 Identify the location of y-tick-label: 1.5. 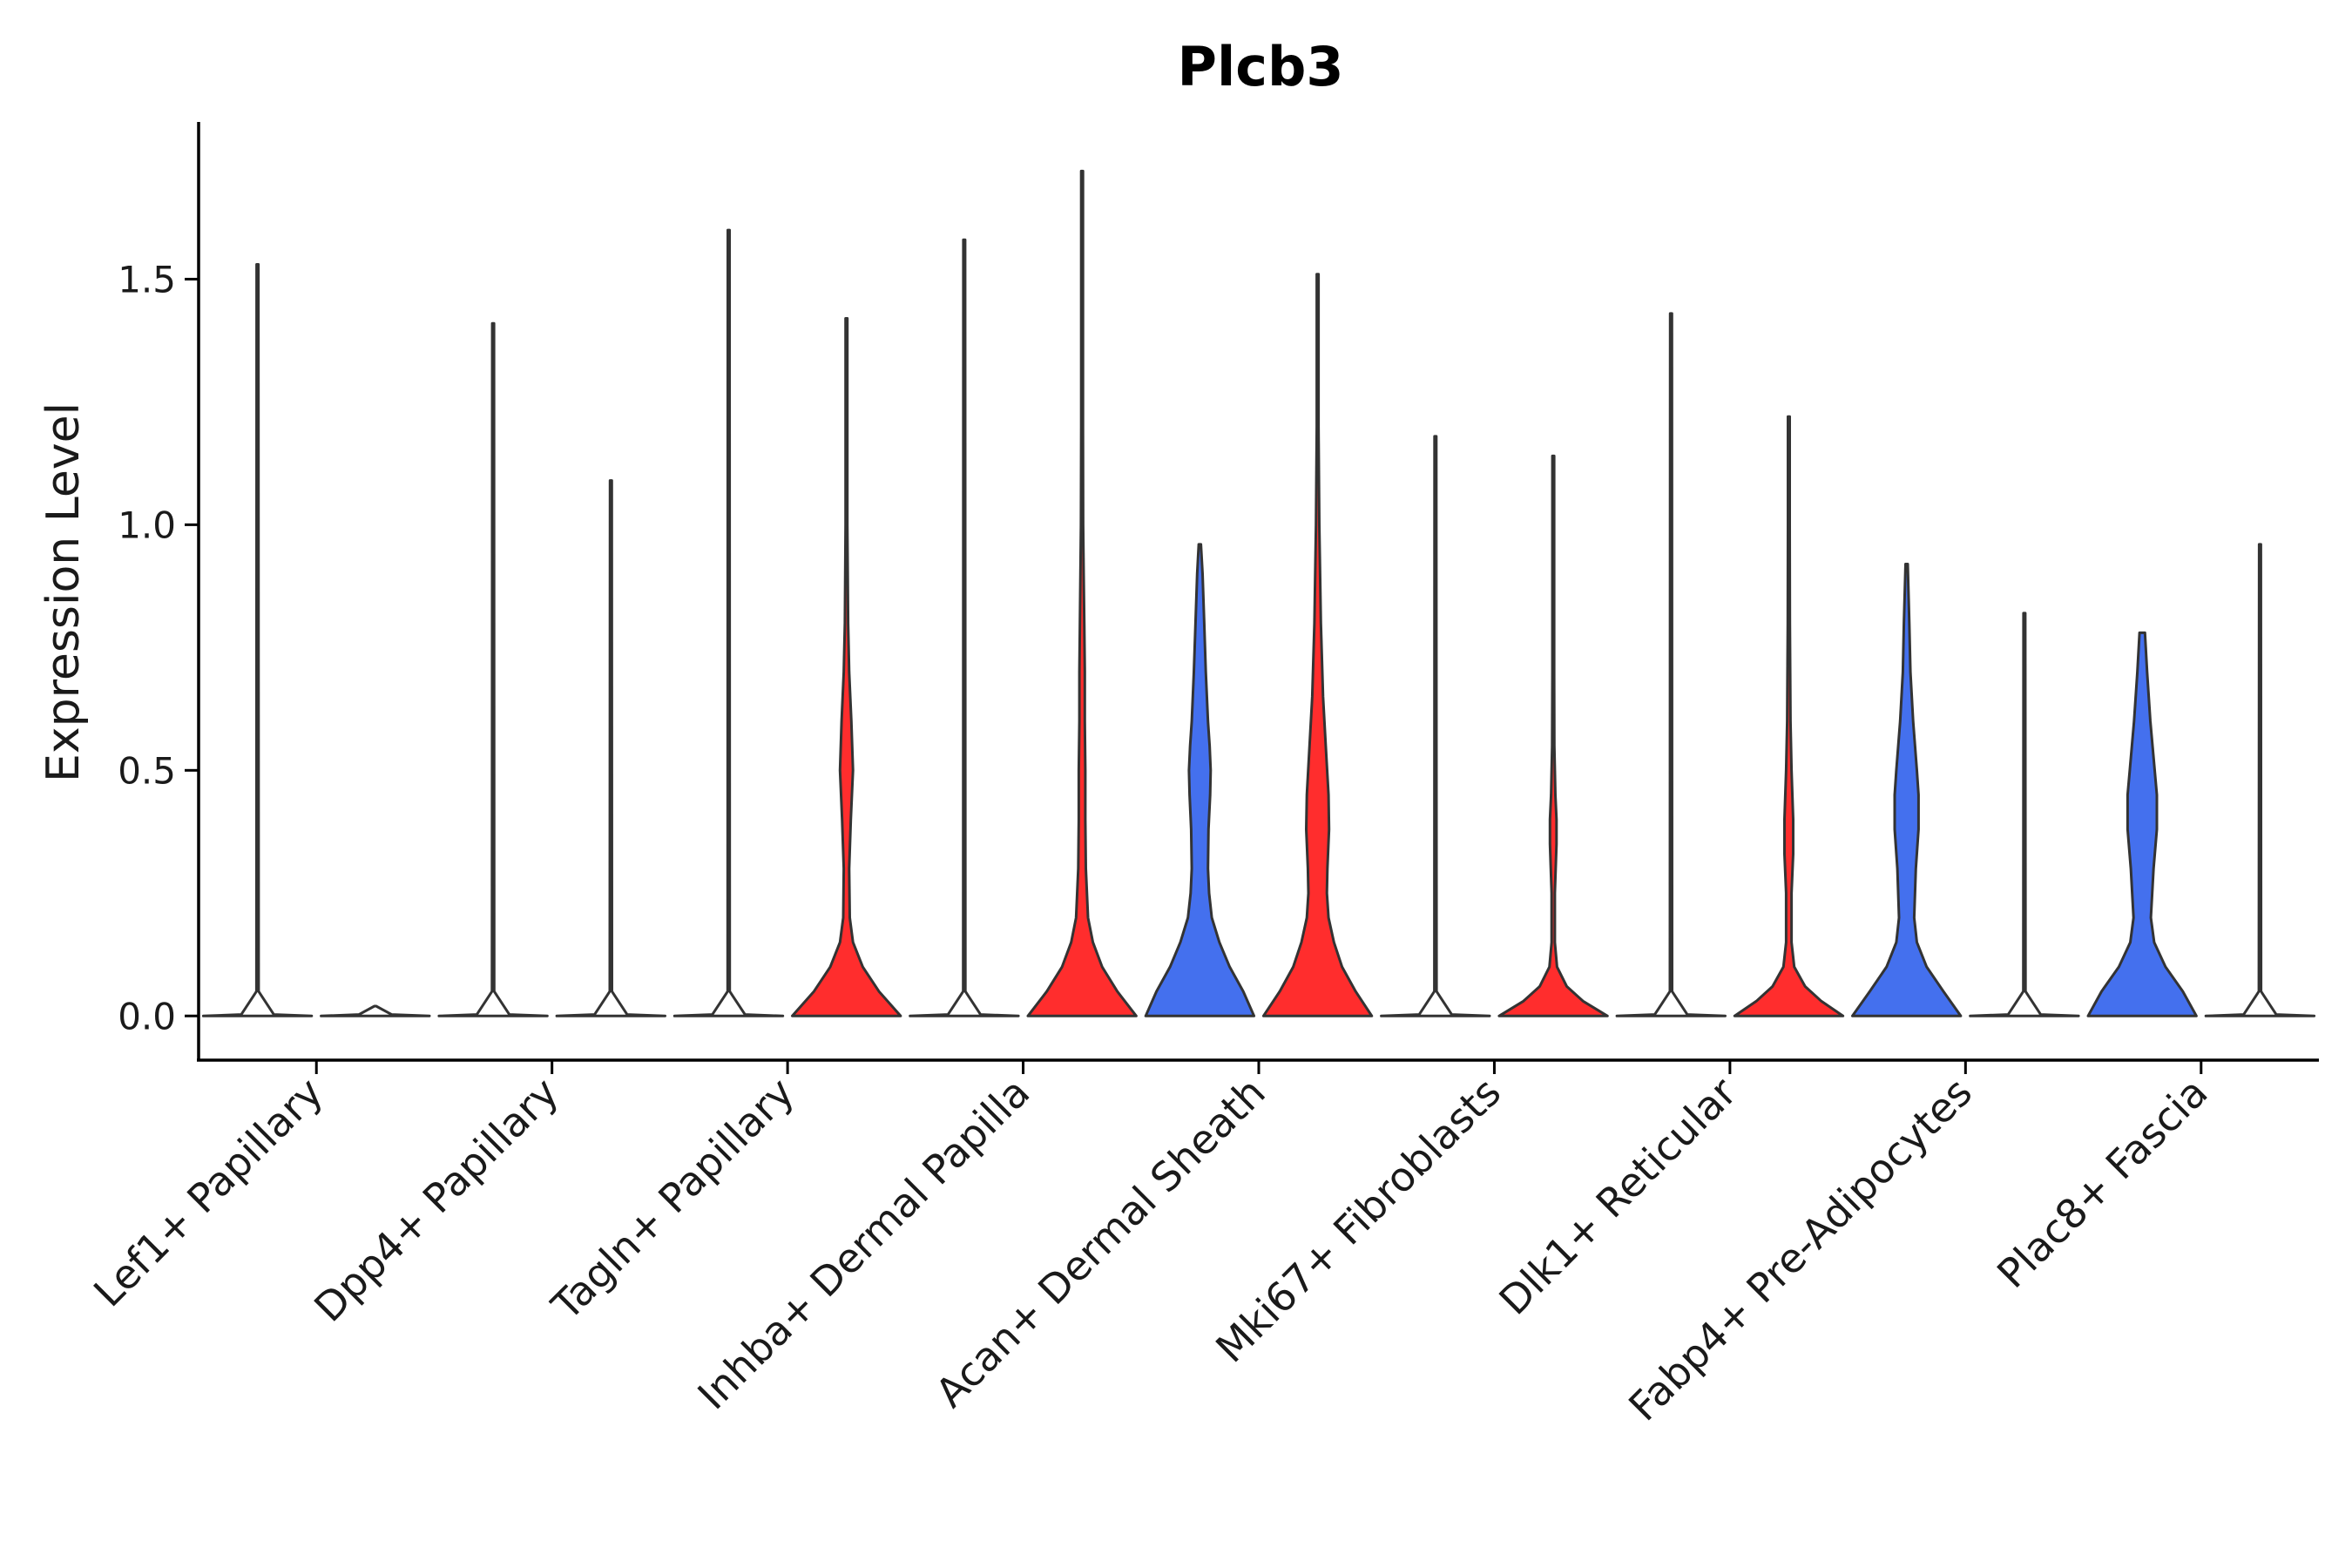
(147, 279).